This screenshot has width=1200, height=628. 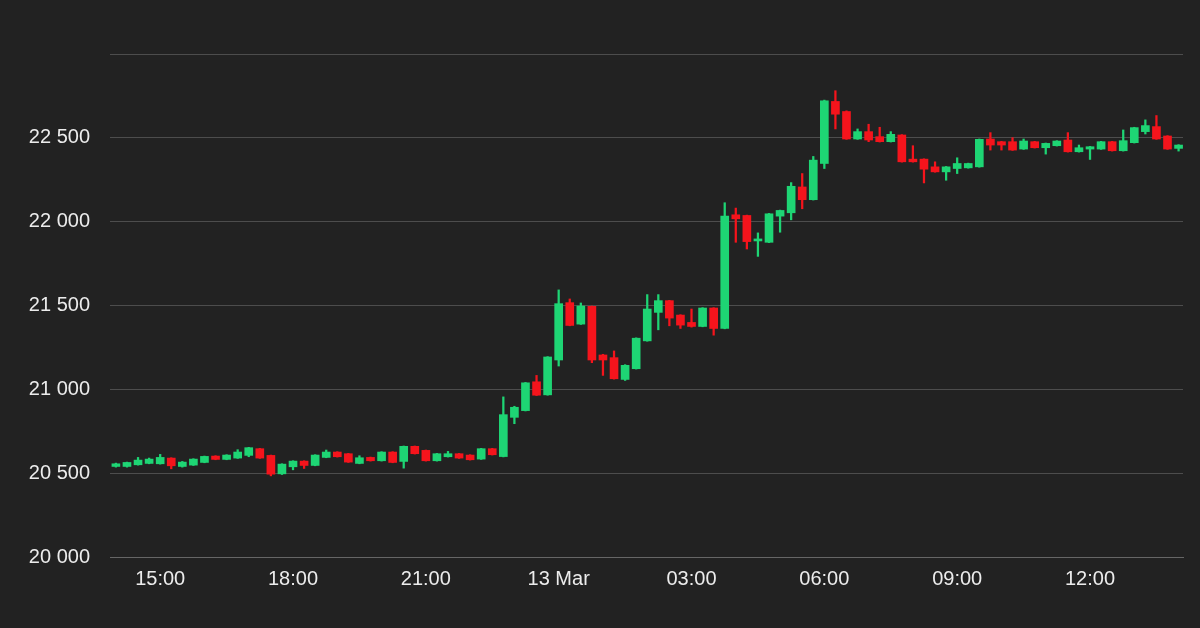 What do you see at coordinates (824, 577) in the screenshot?
I see `x-tick-label: 06:00` at bounding box center [824, 577].